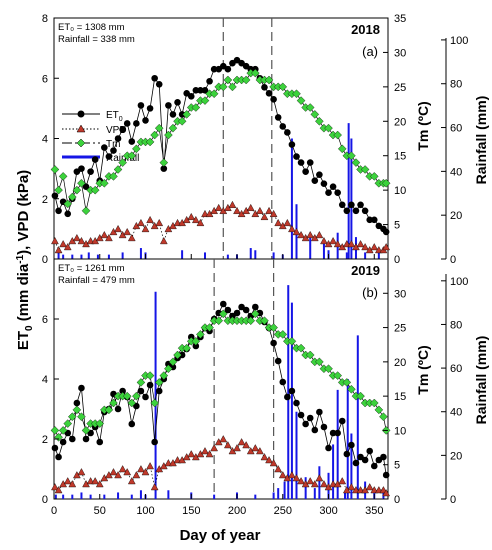 This screenshot has width=492, height=550. Describe the element at coordinates (45, 79) in the screenshot. I see `left-tick-label: 6` at that location.